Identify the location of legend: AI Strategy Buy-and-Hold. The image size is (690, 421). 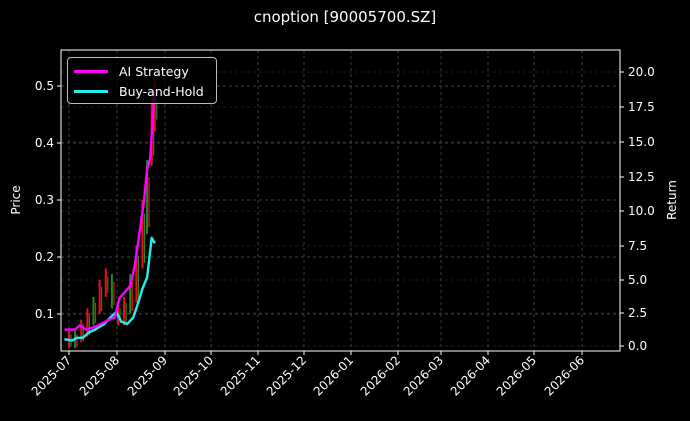
(142, 80).